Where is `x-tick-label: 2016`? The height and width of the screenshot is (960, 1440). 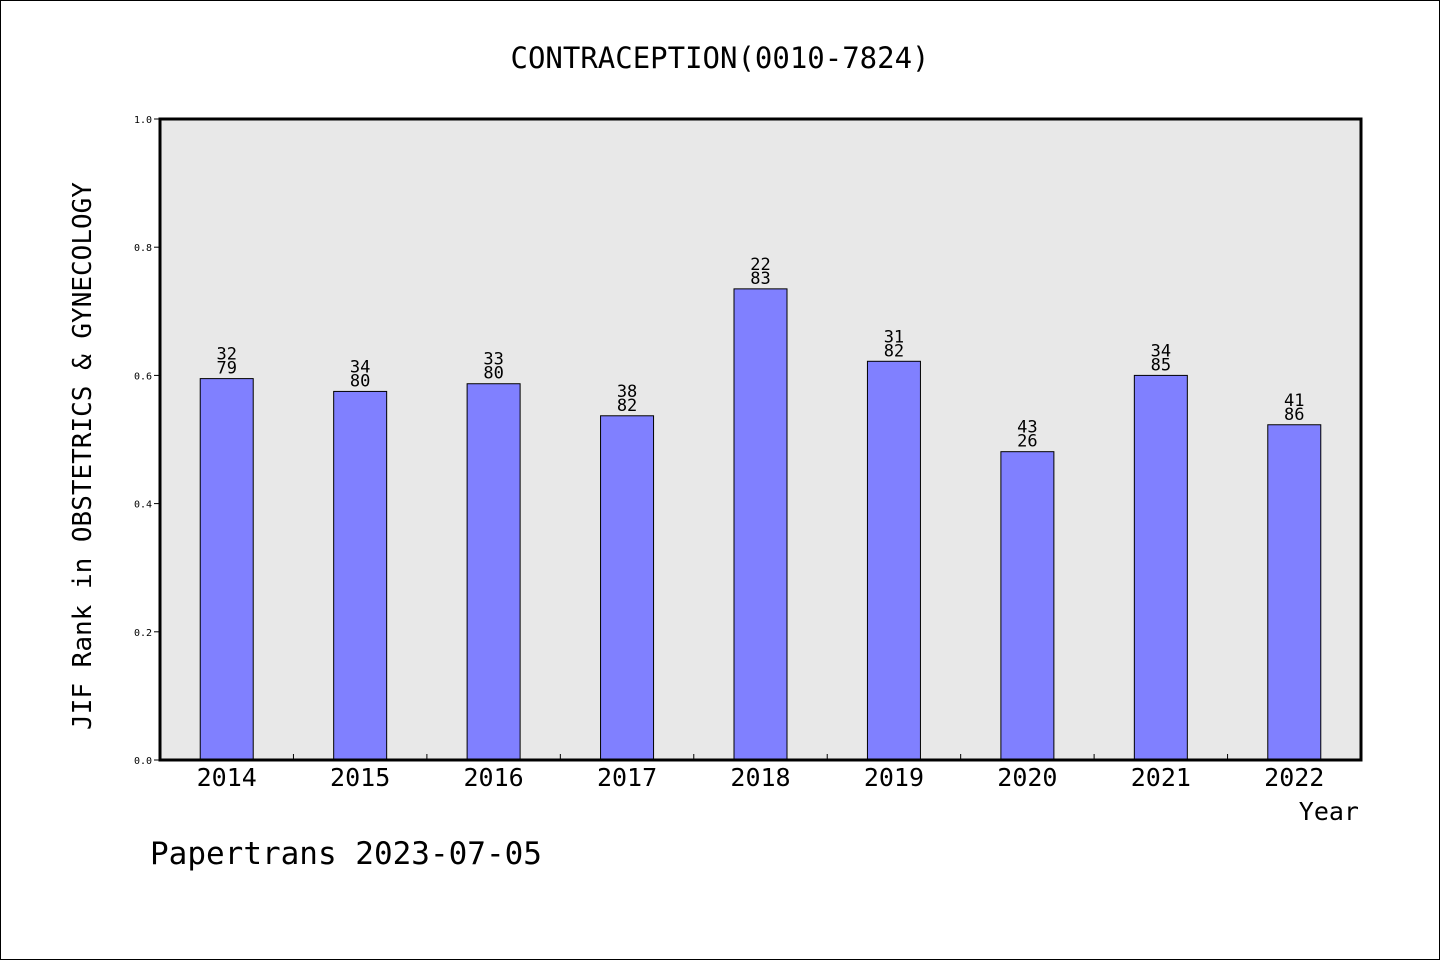 x-tick-label: 2016 is located at coordinates (494, 777).